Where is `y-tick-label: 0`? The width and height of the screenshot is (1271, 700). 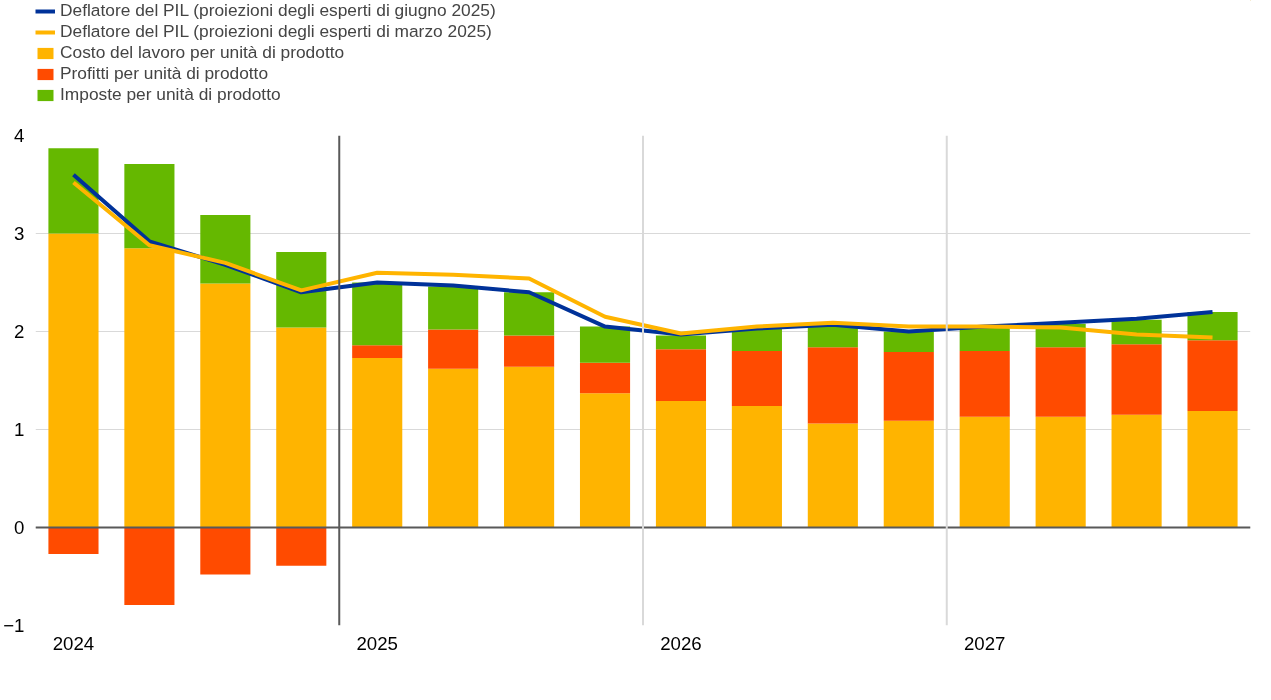 y-tick-label: 0 is located at coordinates (19, 527).